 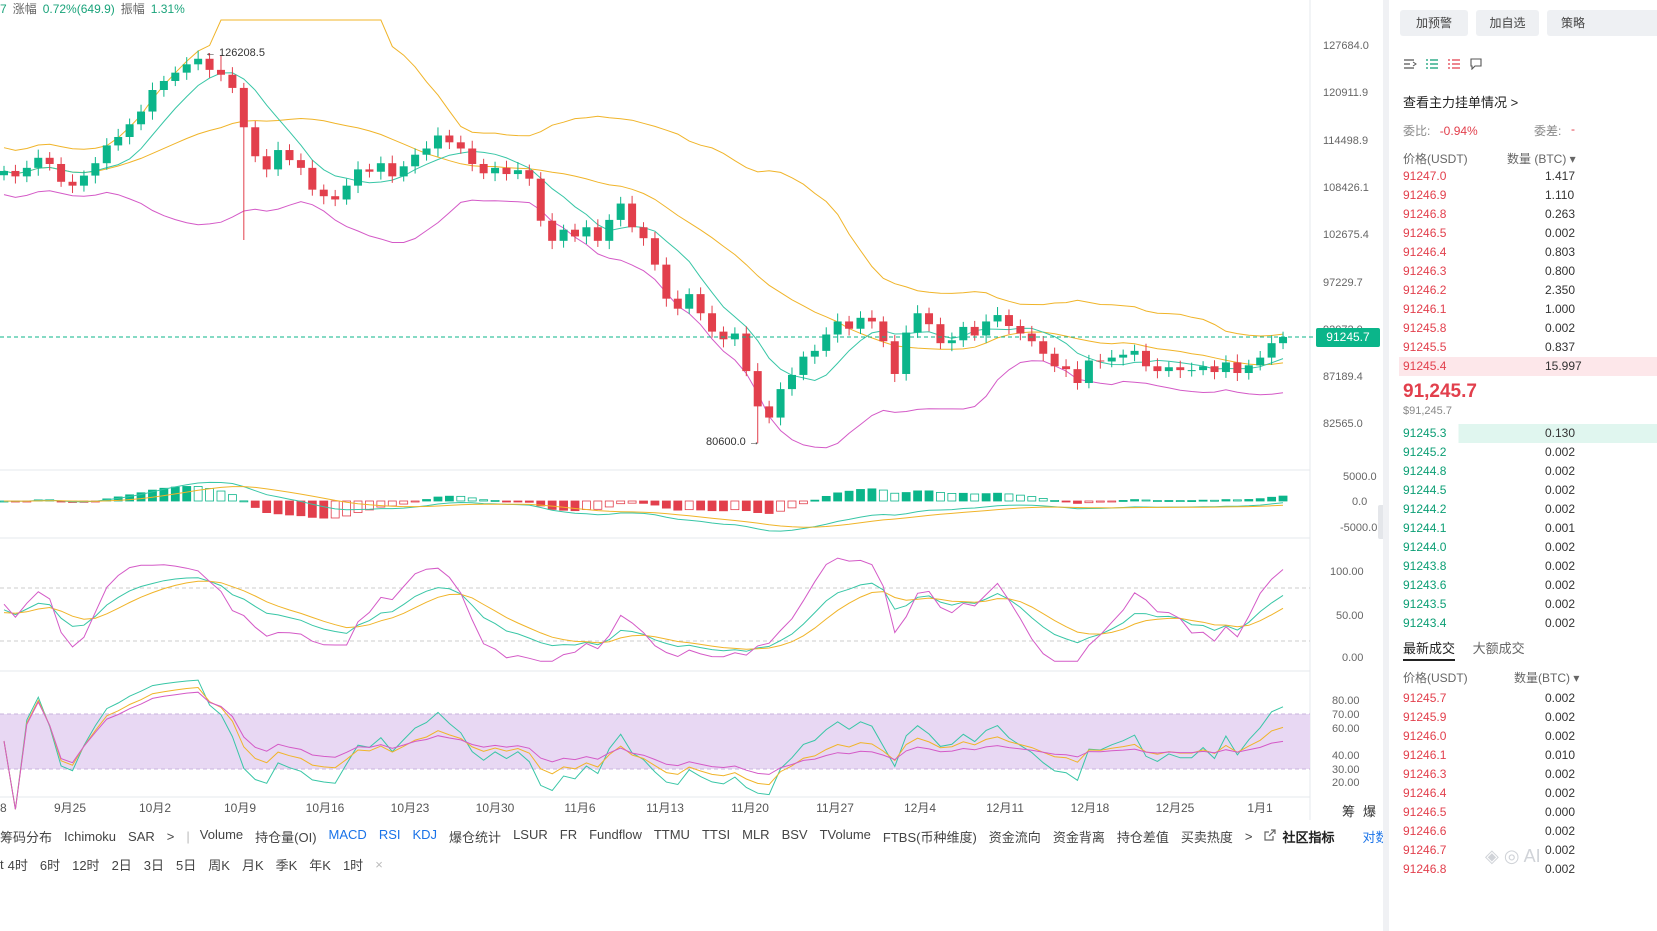 I want to click on bids-view-icon, so click(x=1432, y=66).